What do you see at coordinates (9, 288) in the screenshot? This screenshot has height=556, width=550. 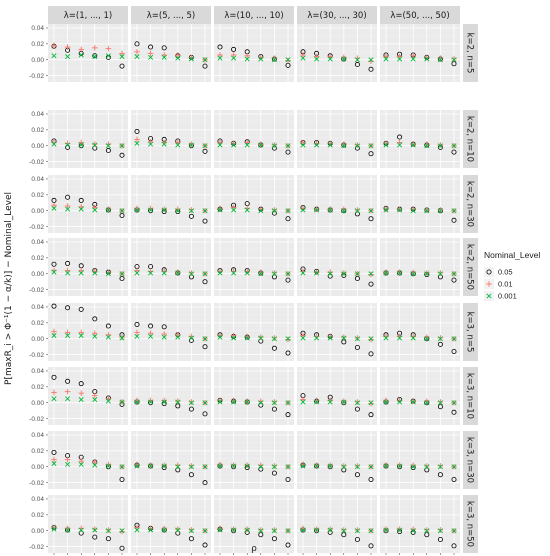 I see `y-axis-title: P[maxR_i > Φ⁻¹(1 − α/k)] − Nominal_Level` at bounding box center [9, 288].